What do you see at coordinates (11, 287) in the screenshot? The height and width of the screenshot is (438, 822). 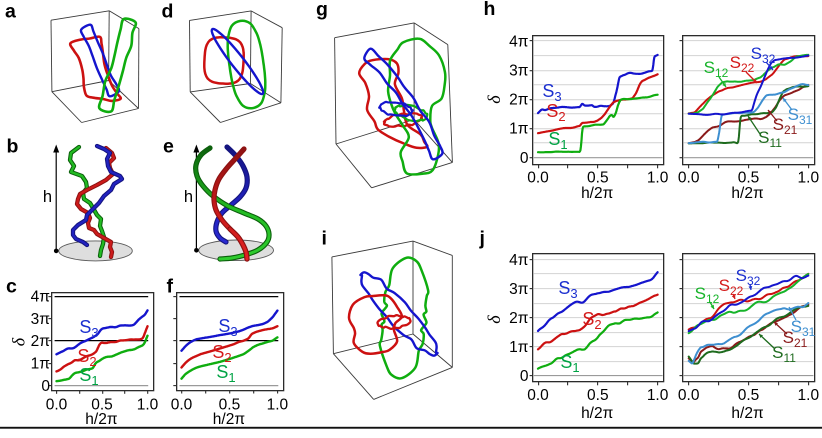 I see `svg-text: c` at bounding box center [11, 287].